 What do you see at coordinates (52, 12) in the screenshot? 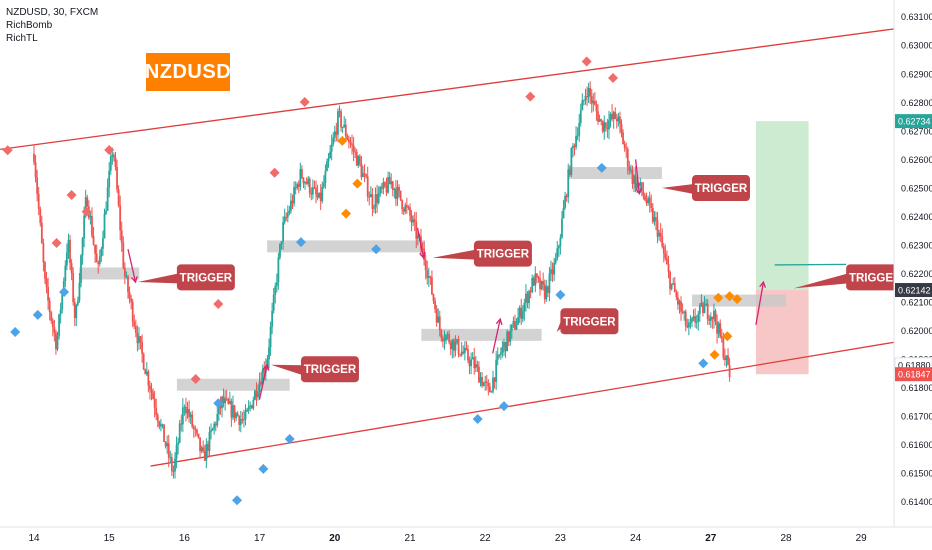
I see `symbol-line: NZDUSD, 30, FXCM` at bounding box center [52, 12].